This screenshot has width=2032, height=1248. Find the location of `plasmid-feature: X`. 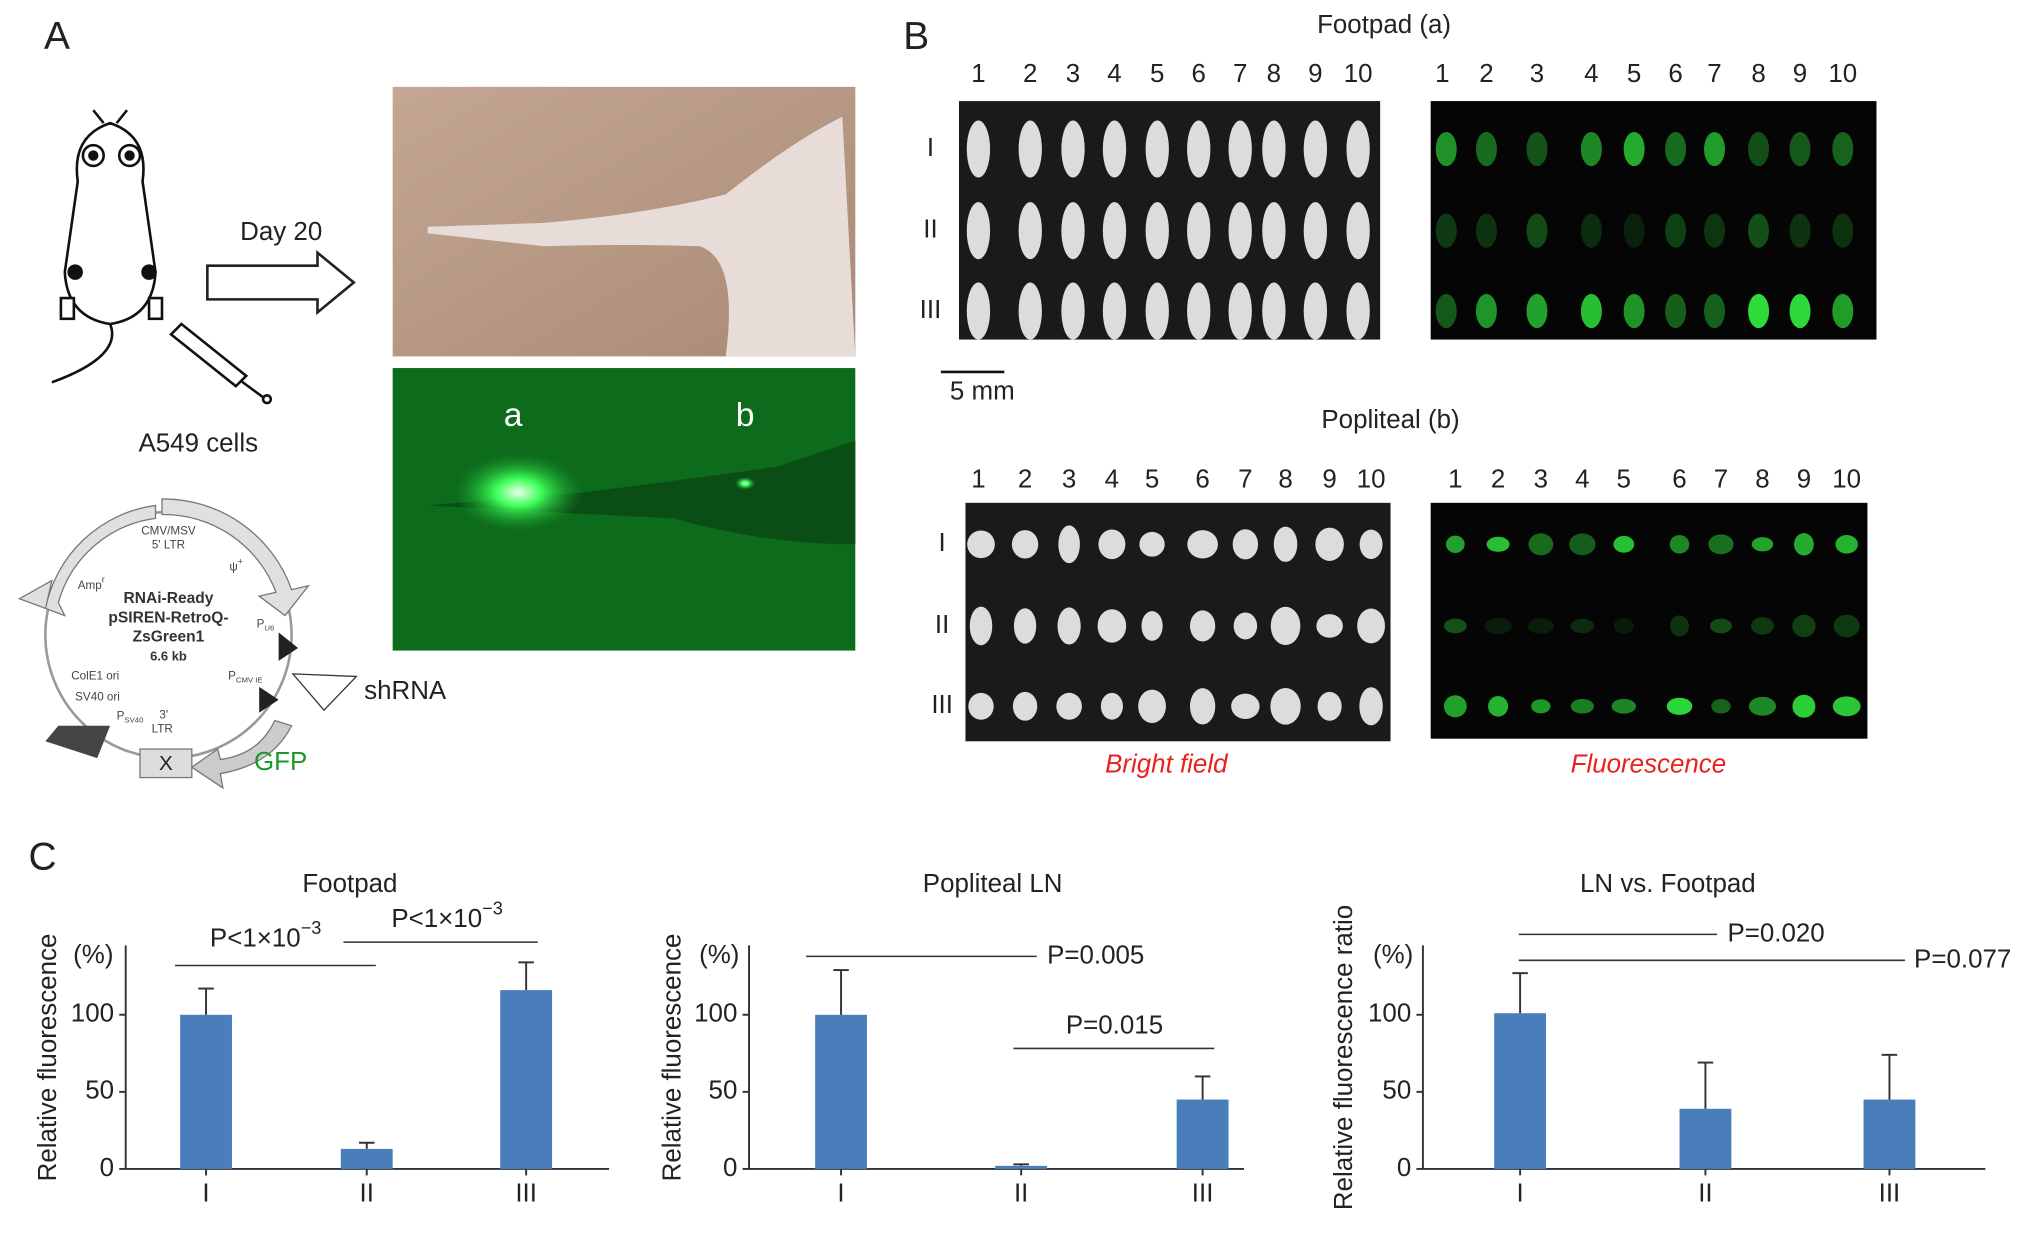

plasmid-feature: X is located at coordinates (166, 763).